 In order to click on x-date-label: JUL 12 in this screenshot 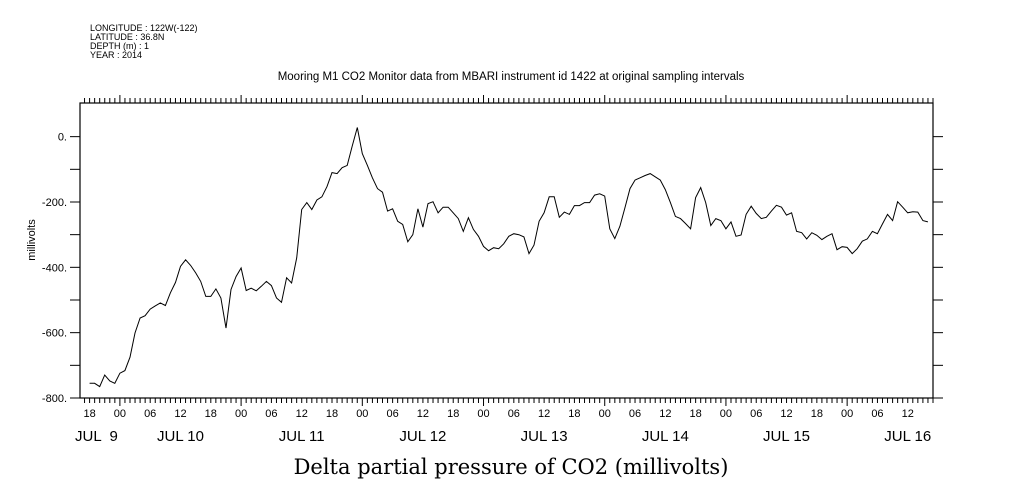, I will do `click(422, 436)`.